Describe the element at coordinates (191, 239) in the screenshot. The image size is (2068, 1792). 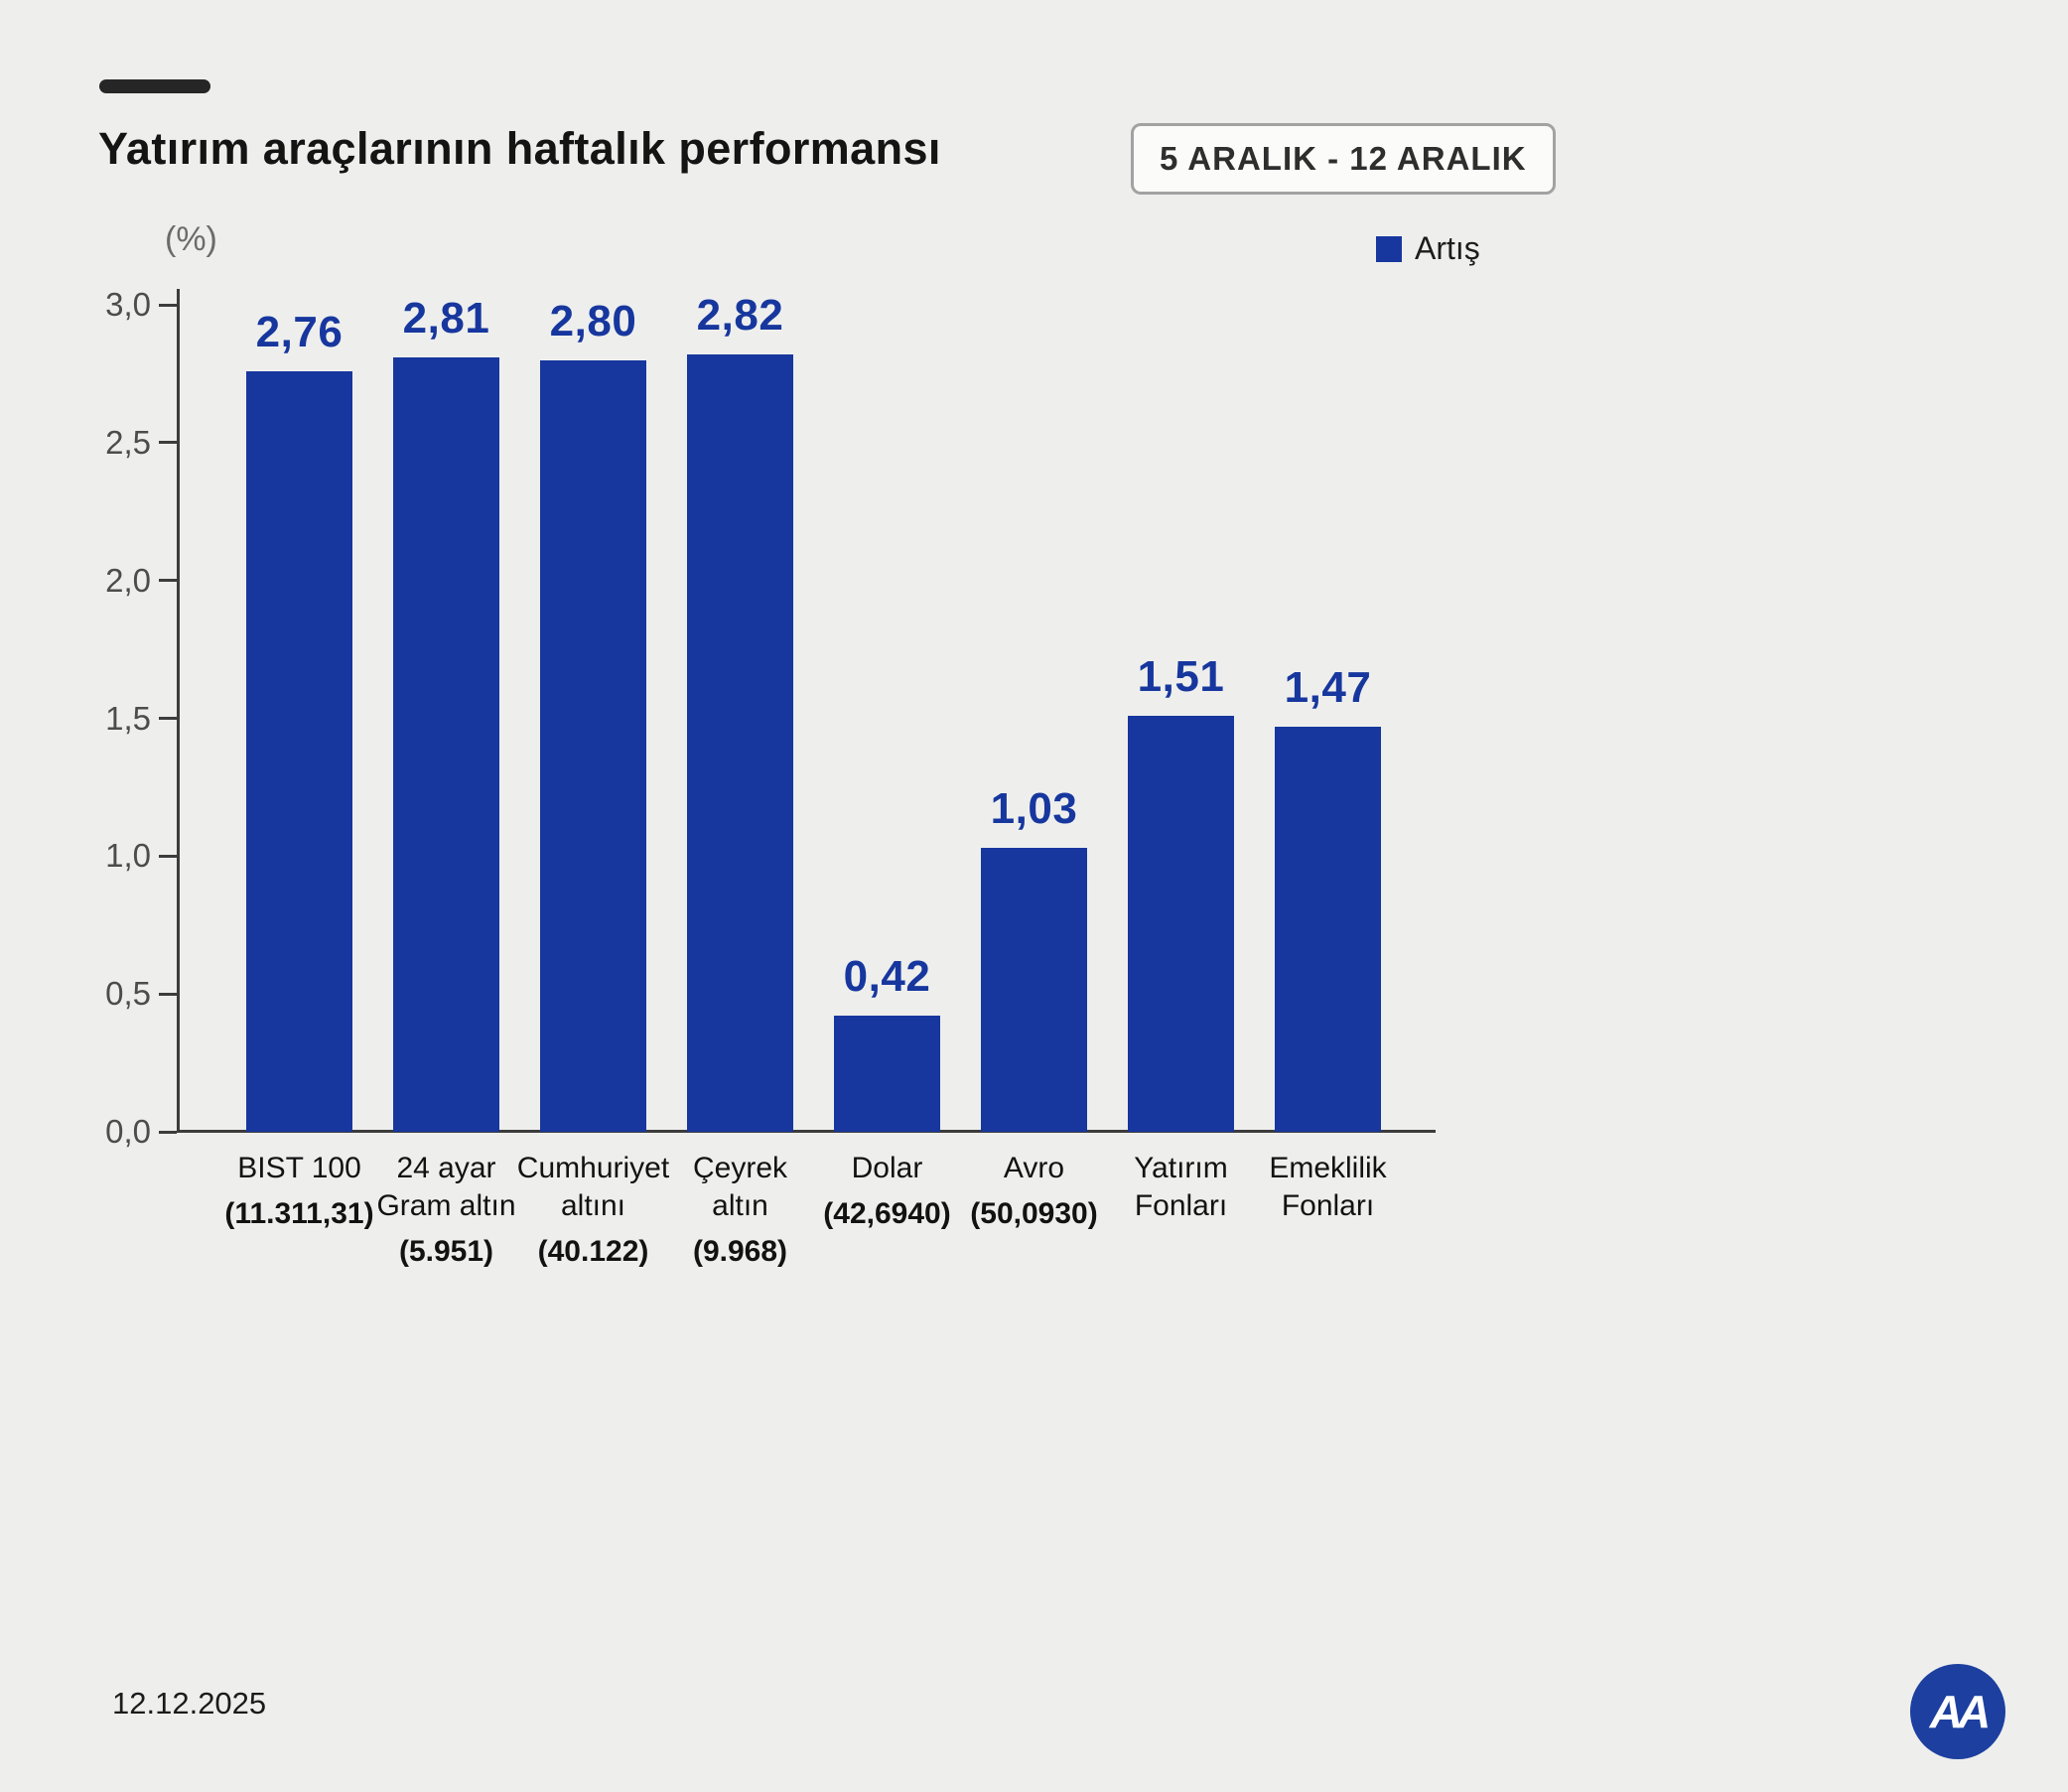
I see `y-axis-unit-label: (%)` at that location.